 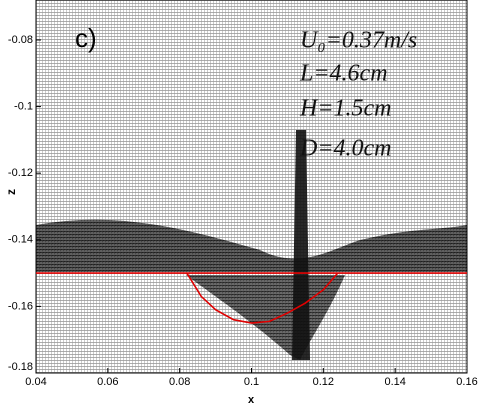 I want to click on x-tick-label: 0.04, so click(x=35, y=382).